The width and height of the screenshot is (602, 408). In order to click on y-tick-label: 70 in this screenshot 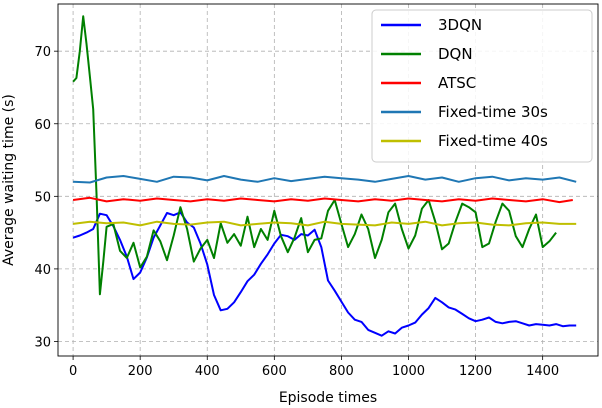, I will do `click(42, 52)`.